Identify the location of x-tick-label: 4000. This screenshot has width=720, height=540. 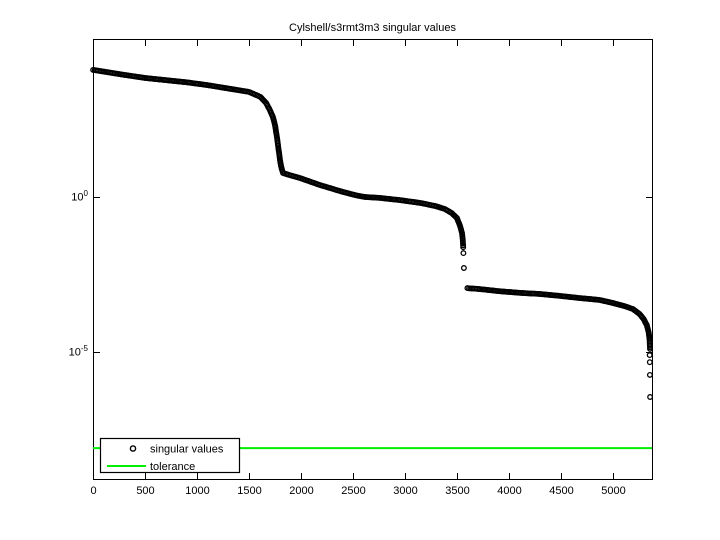
(509, 491).